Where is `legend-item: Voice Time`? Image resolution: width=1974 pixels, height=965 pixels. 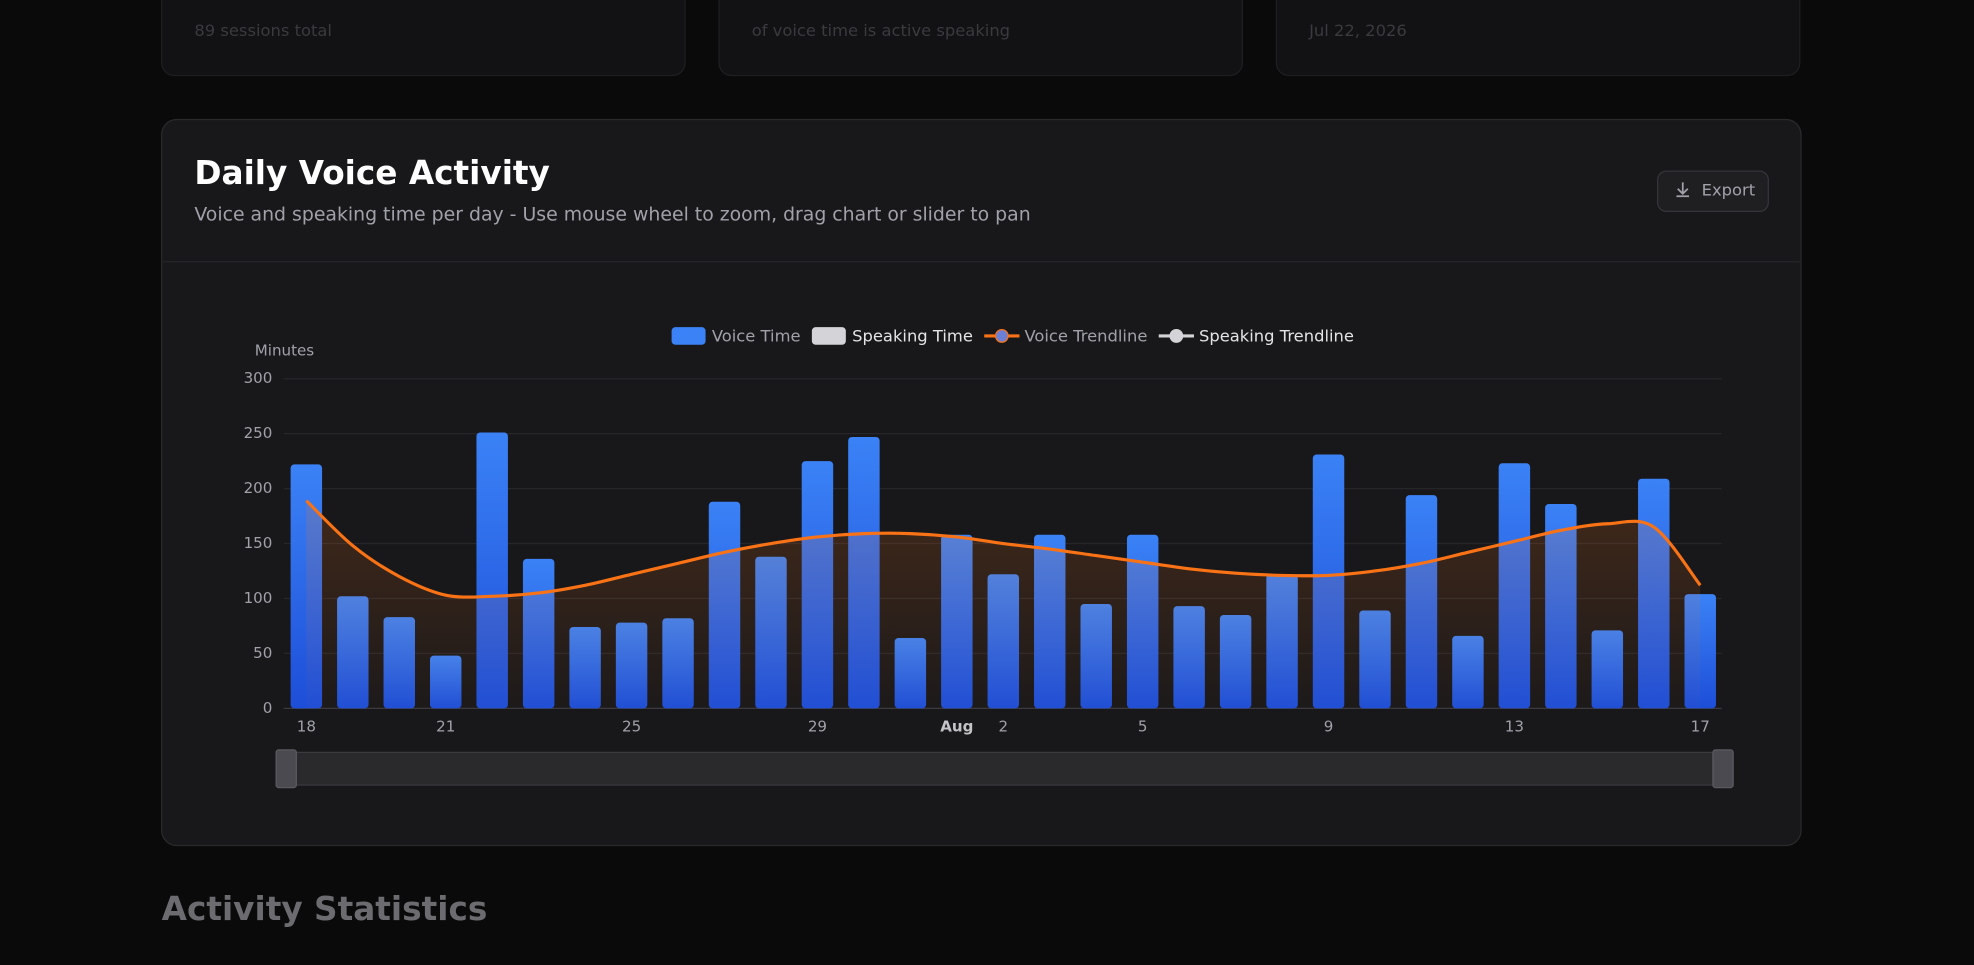
legend-item: Voice Time is located at coordinates (736, 336).